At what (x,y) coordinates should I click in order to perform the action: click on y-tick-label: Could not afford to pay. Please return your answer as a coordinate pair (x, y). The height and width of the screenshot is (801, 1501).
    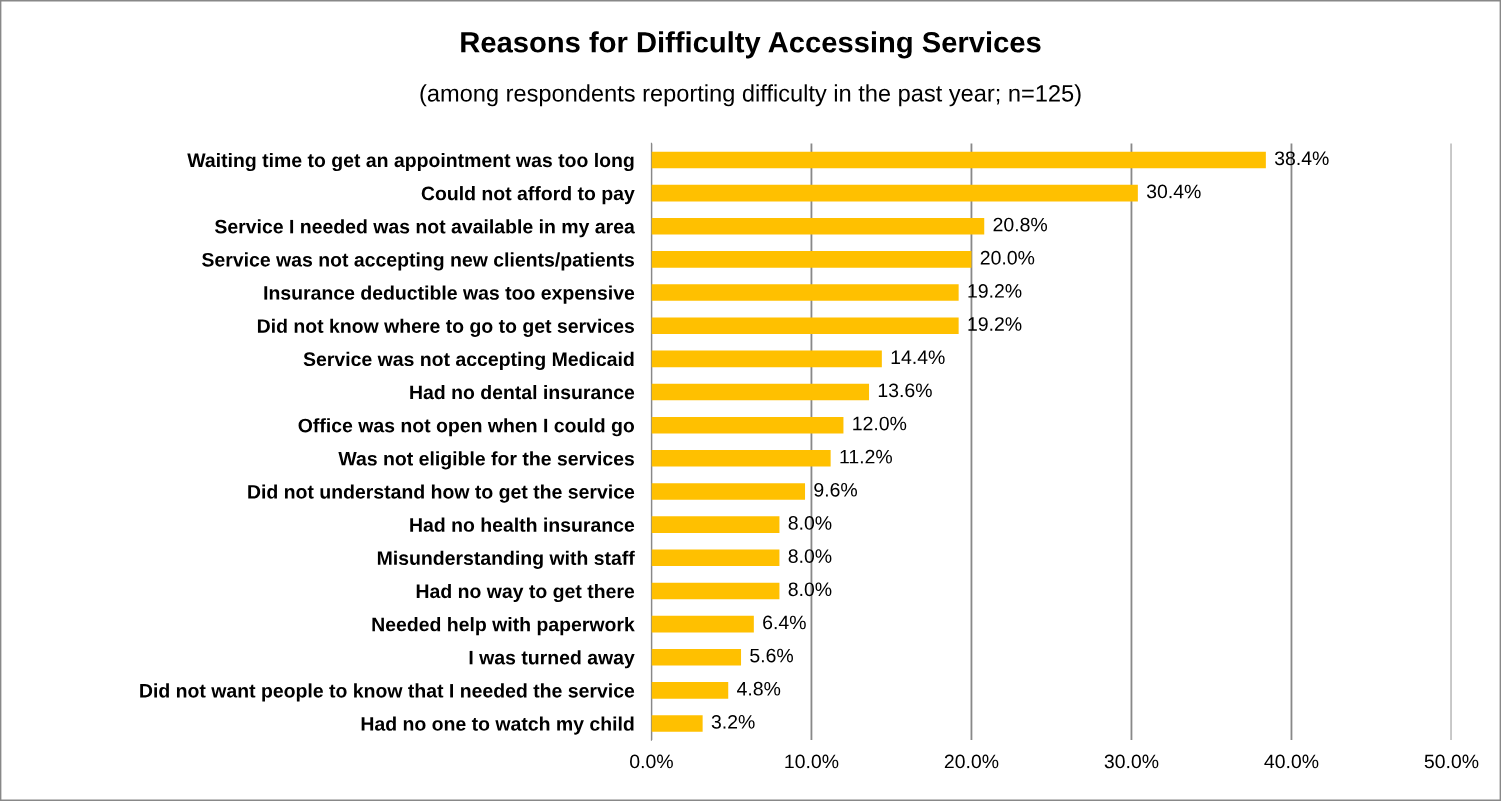
    Looking at the image, I should click on (528, 195).